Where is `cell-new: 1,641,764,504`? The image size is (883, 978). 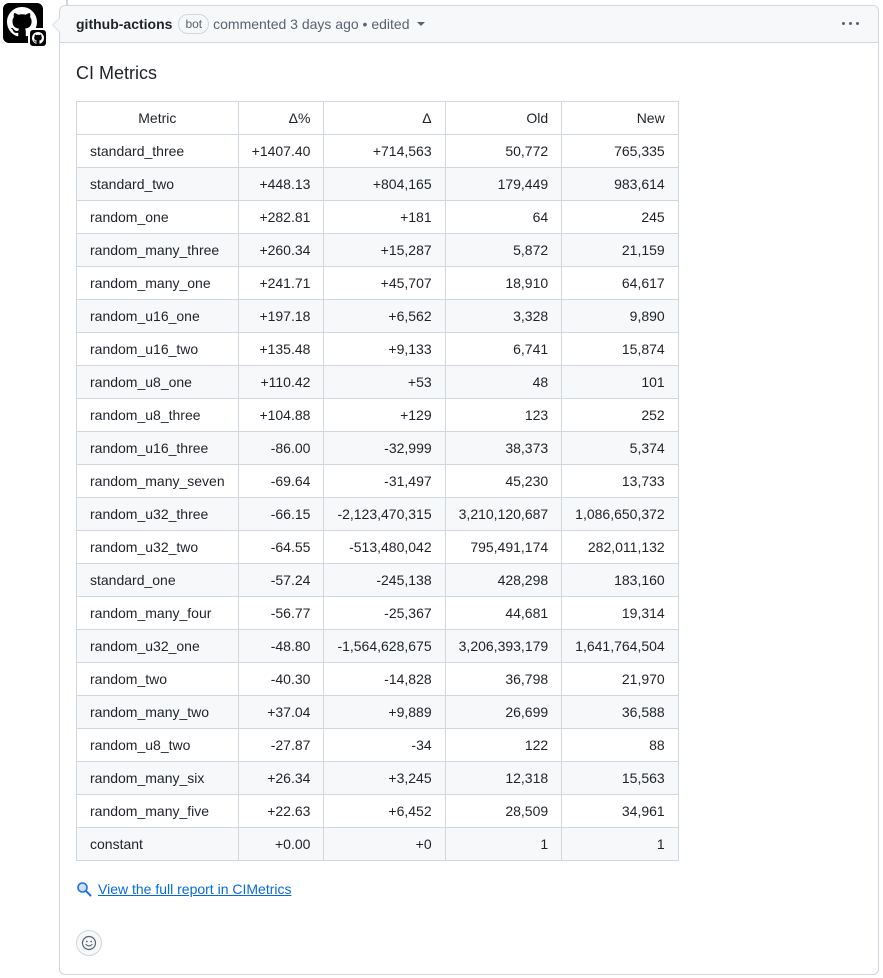 cell-new: 1,641,764,504 is located at coordinates (620, 646).